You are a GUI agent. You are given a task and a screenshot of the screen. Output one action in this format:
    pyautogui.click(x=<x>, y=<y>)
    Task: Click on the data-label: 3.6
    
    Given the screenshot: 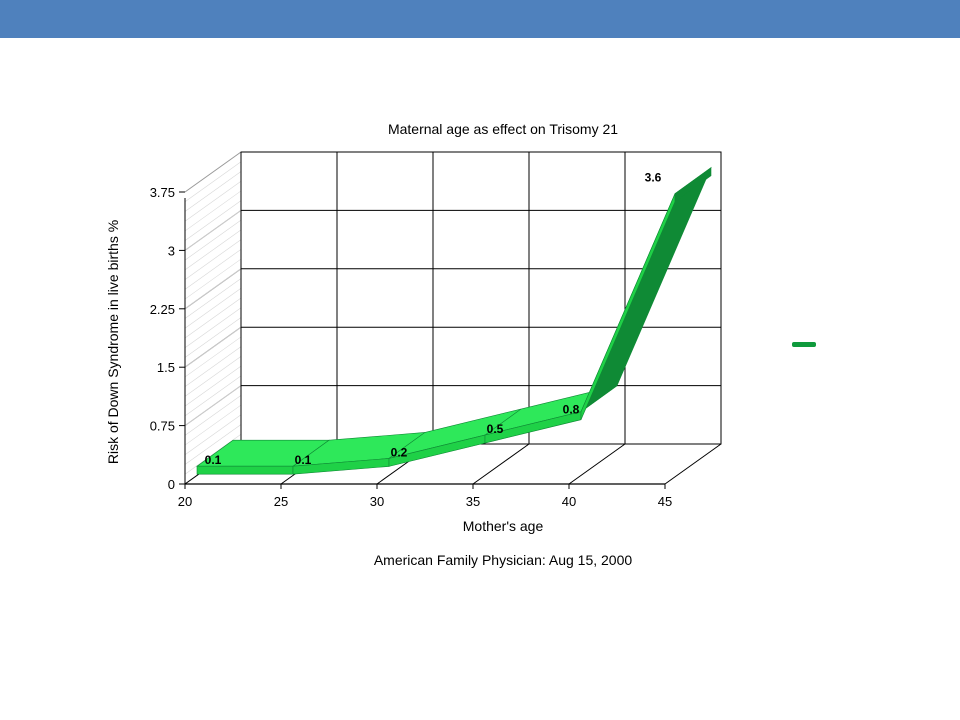 What is the action you would take?
    pyautogui.click(x=653, y=178)
    